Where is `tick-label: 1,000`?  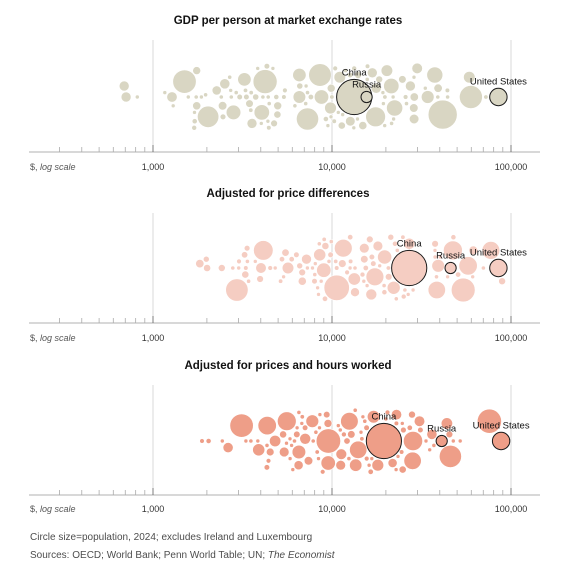 tick-label: 1,000 is located at coordinates (153, 338).